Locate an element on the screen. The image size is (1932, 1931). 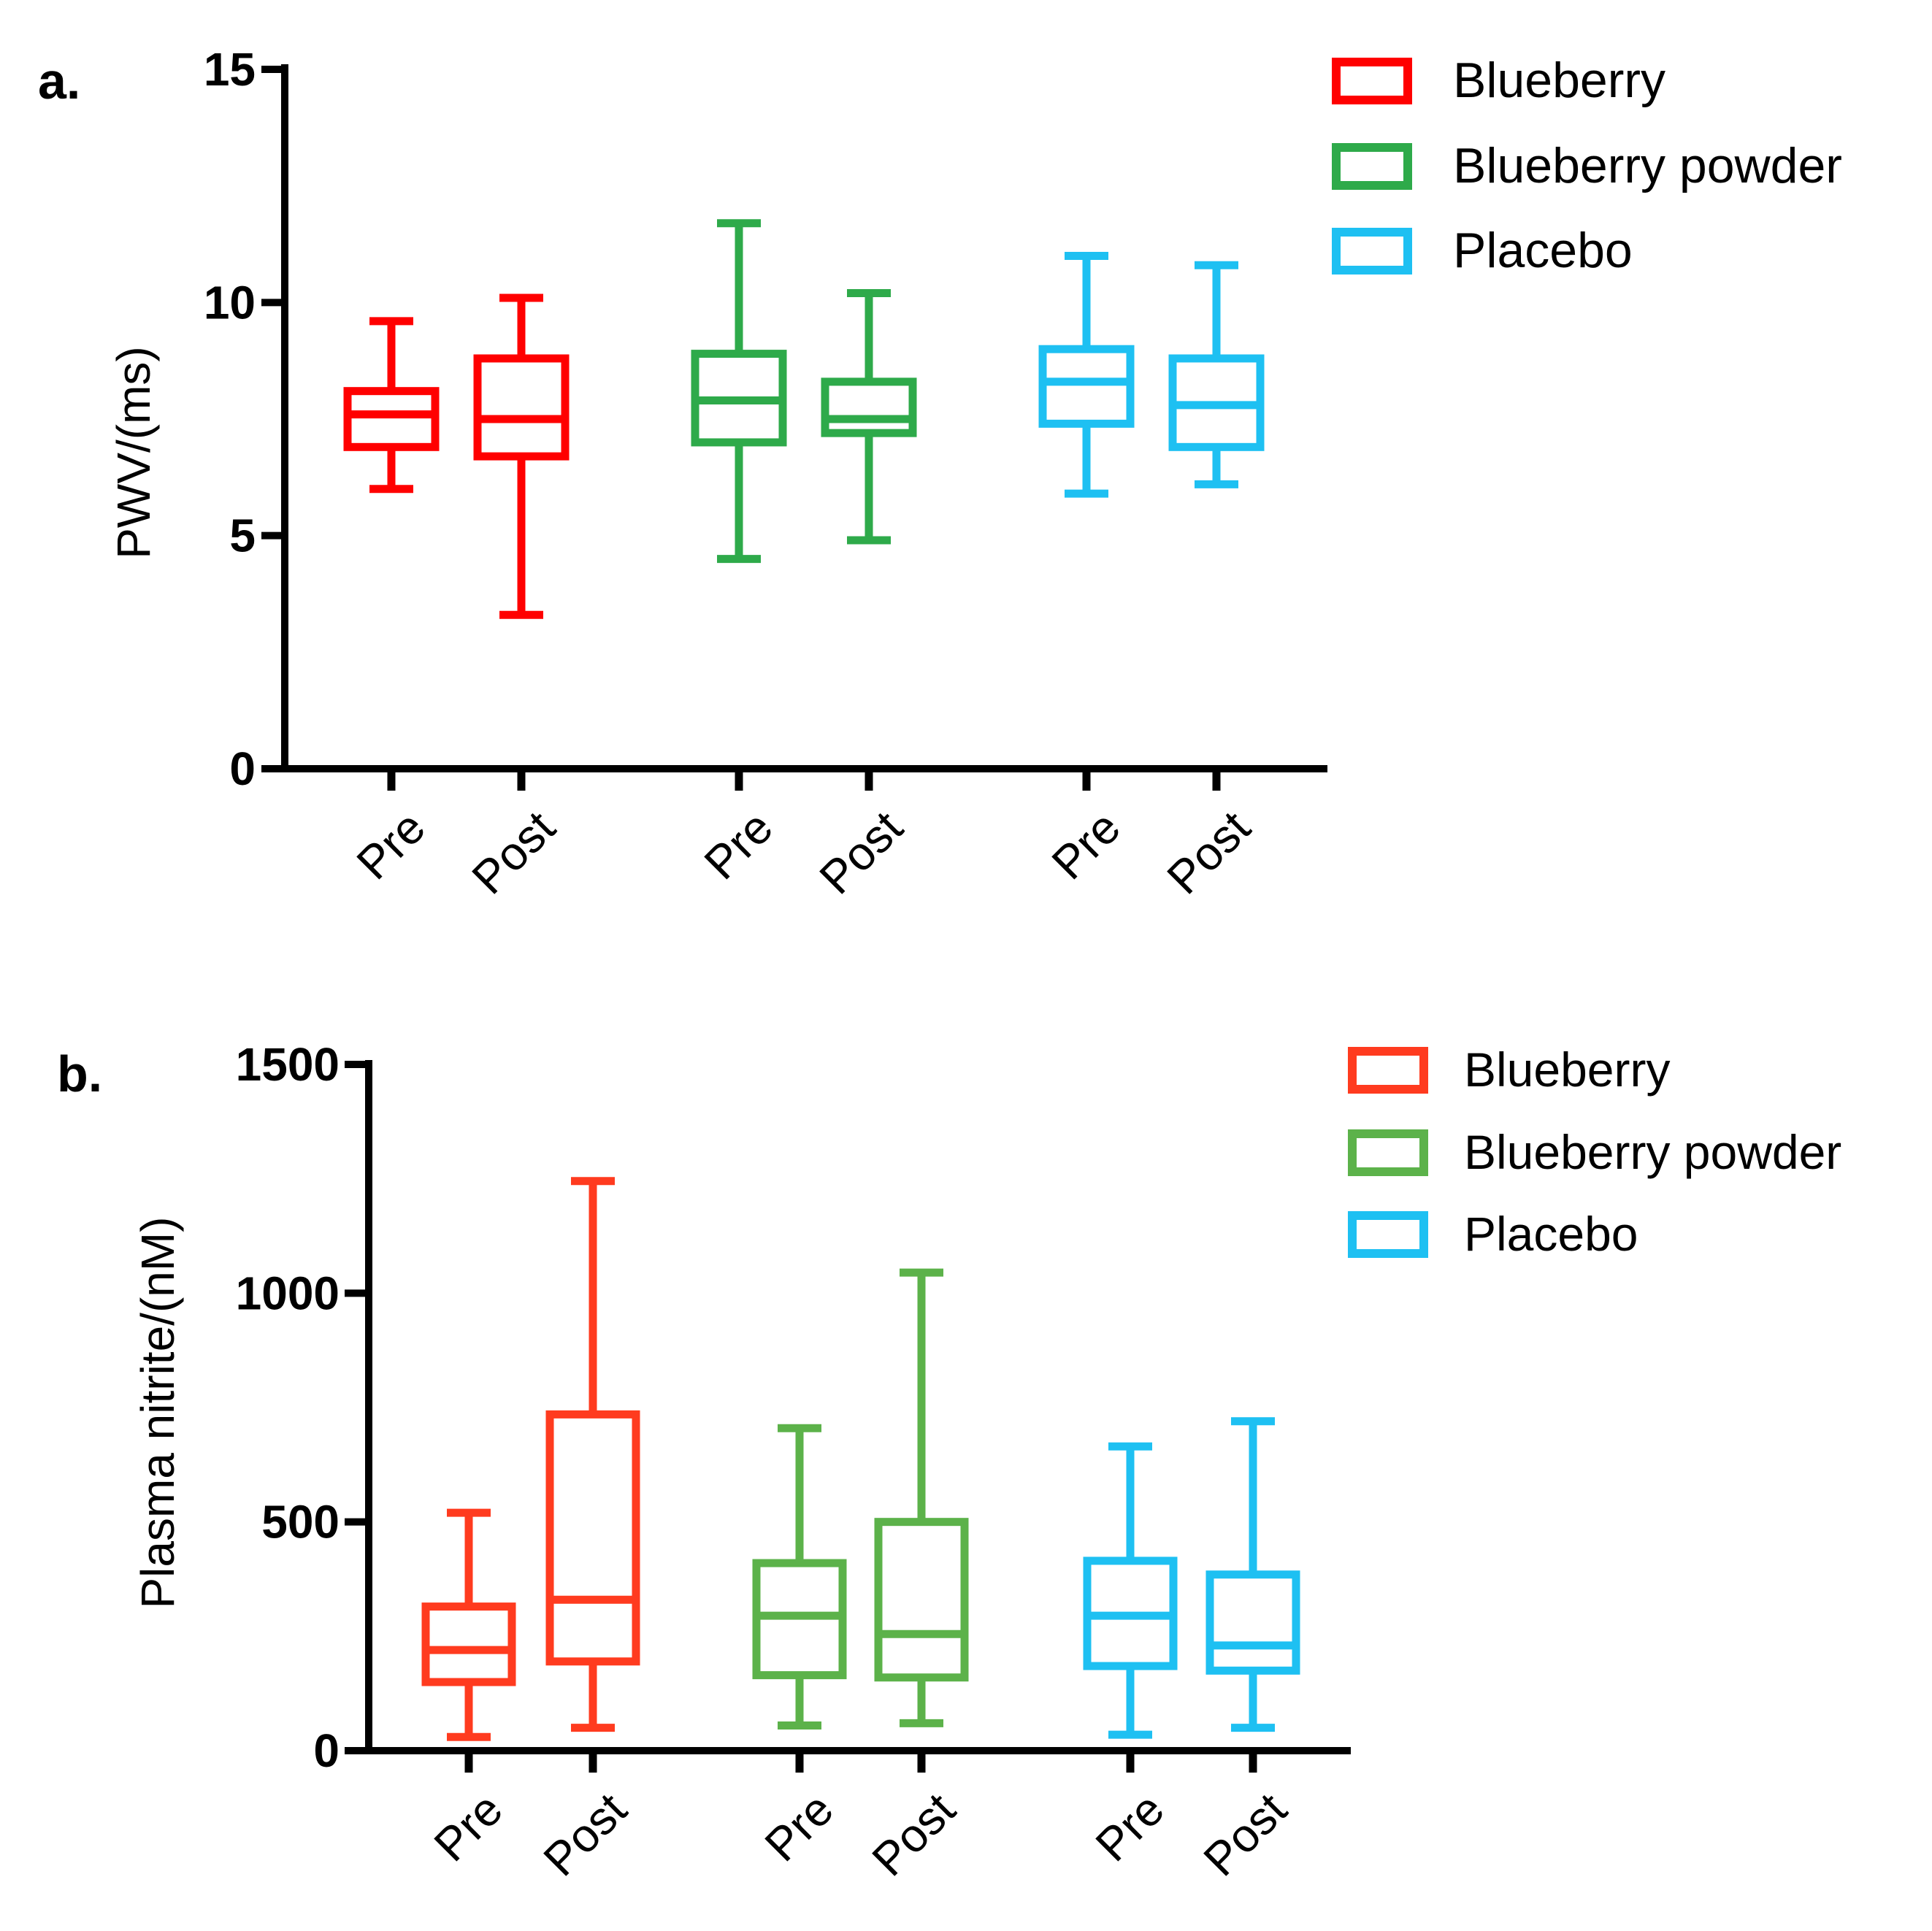
panel-a-x-tick-labels: Pre Post Pre Post Pre Post is located at coordinates (803, 853).